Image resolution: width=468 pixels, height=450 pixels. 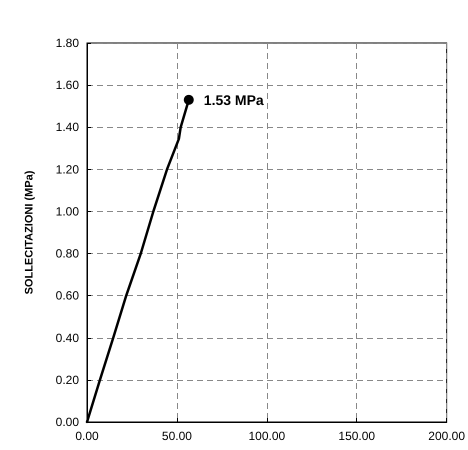 I want to click on x-tick-label: 50.00, so click(x=177, y=436).